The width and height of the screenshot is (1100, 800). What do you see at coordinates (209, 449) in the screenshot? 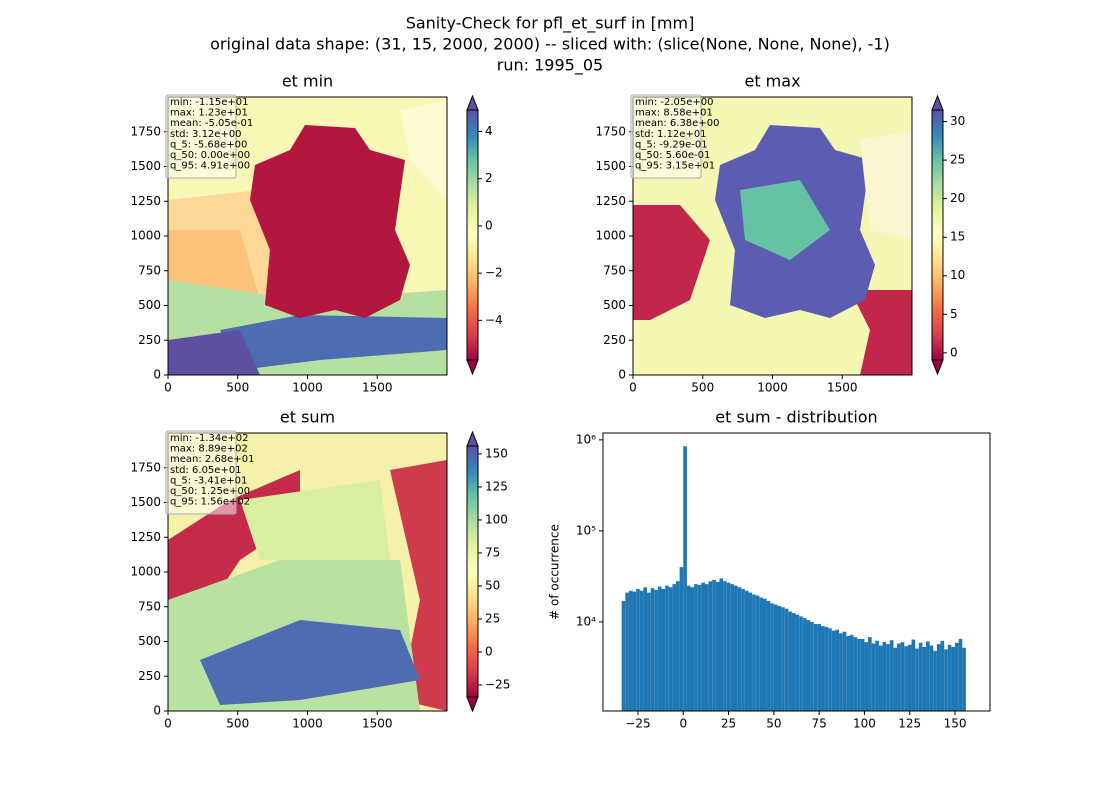
I see `stats-line: max: 8.89e+02` at bounding box center [209, 449].